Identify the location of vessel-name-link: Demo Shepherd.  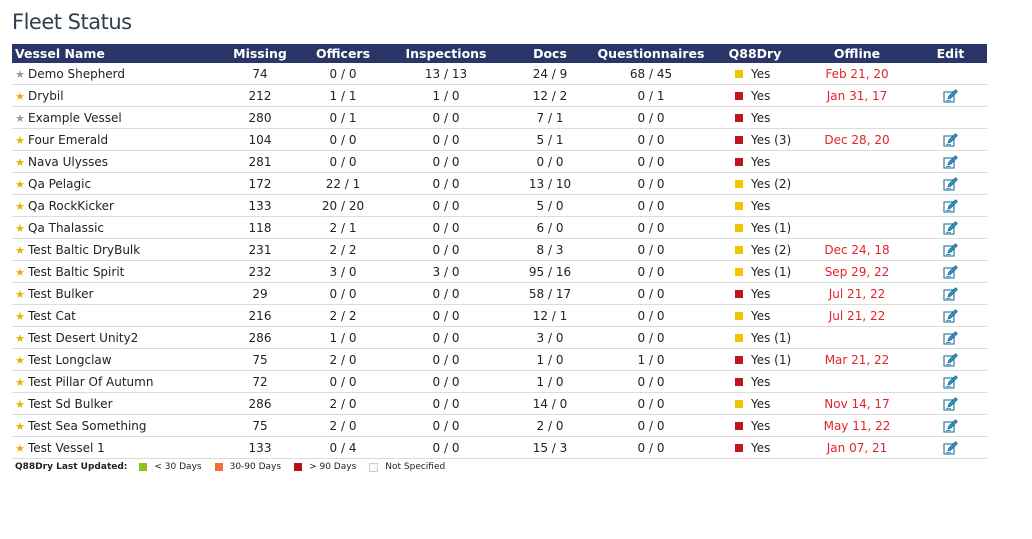
(77, 73).